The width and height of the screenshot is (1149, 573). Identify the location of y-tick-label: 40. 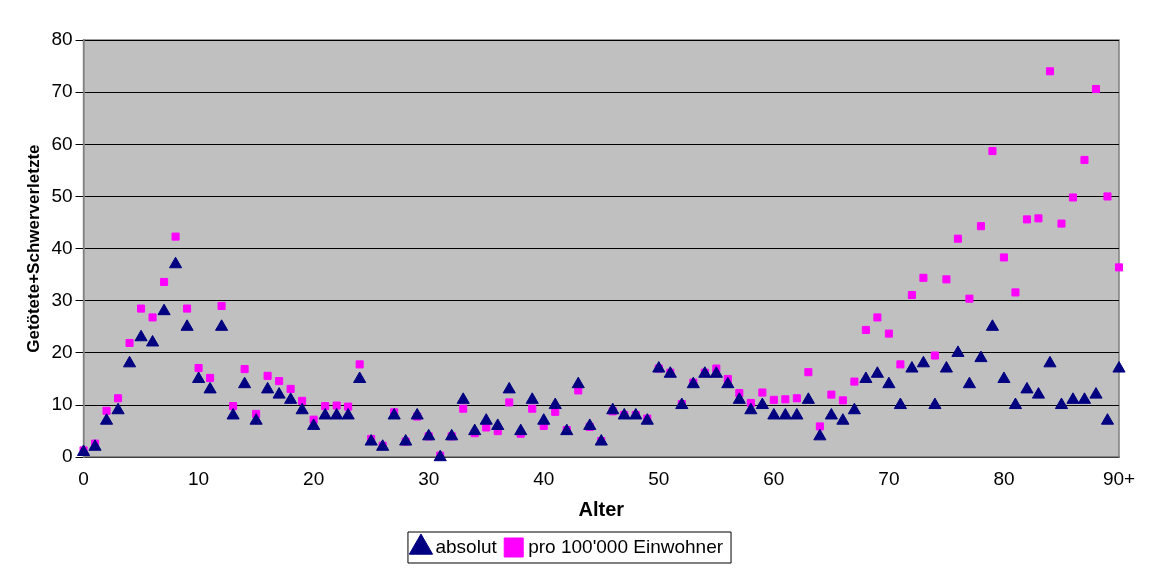
(62, 247).